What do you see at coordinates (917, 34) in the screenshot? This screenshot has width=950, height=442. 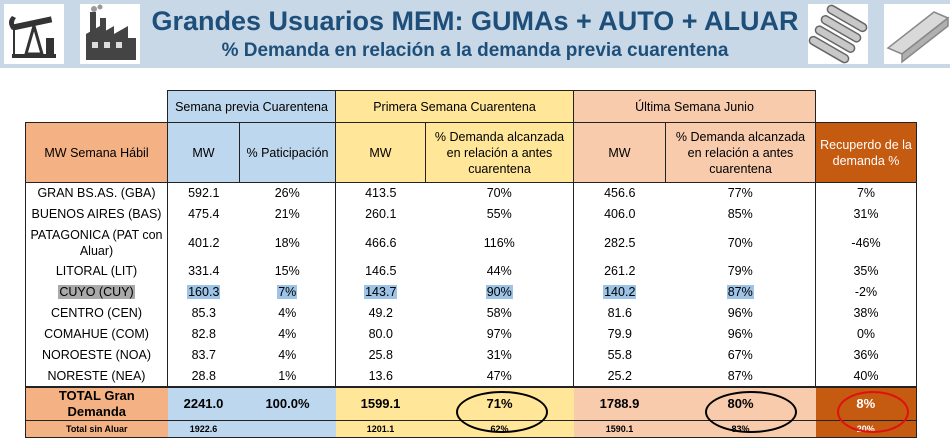 I see `aluminum-profile-icon` at bounding box center [917, 34].